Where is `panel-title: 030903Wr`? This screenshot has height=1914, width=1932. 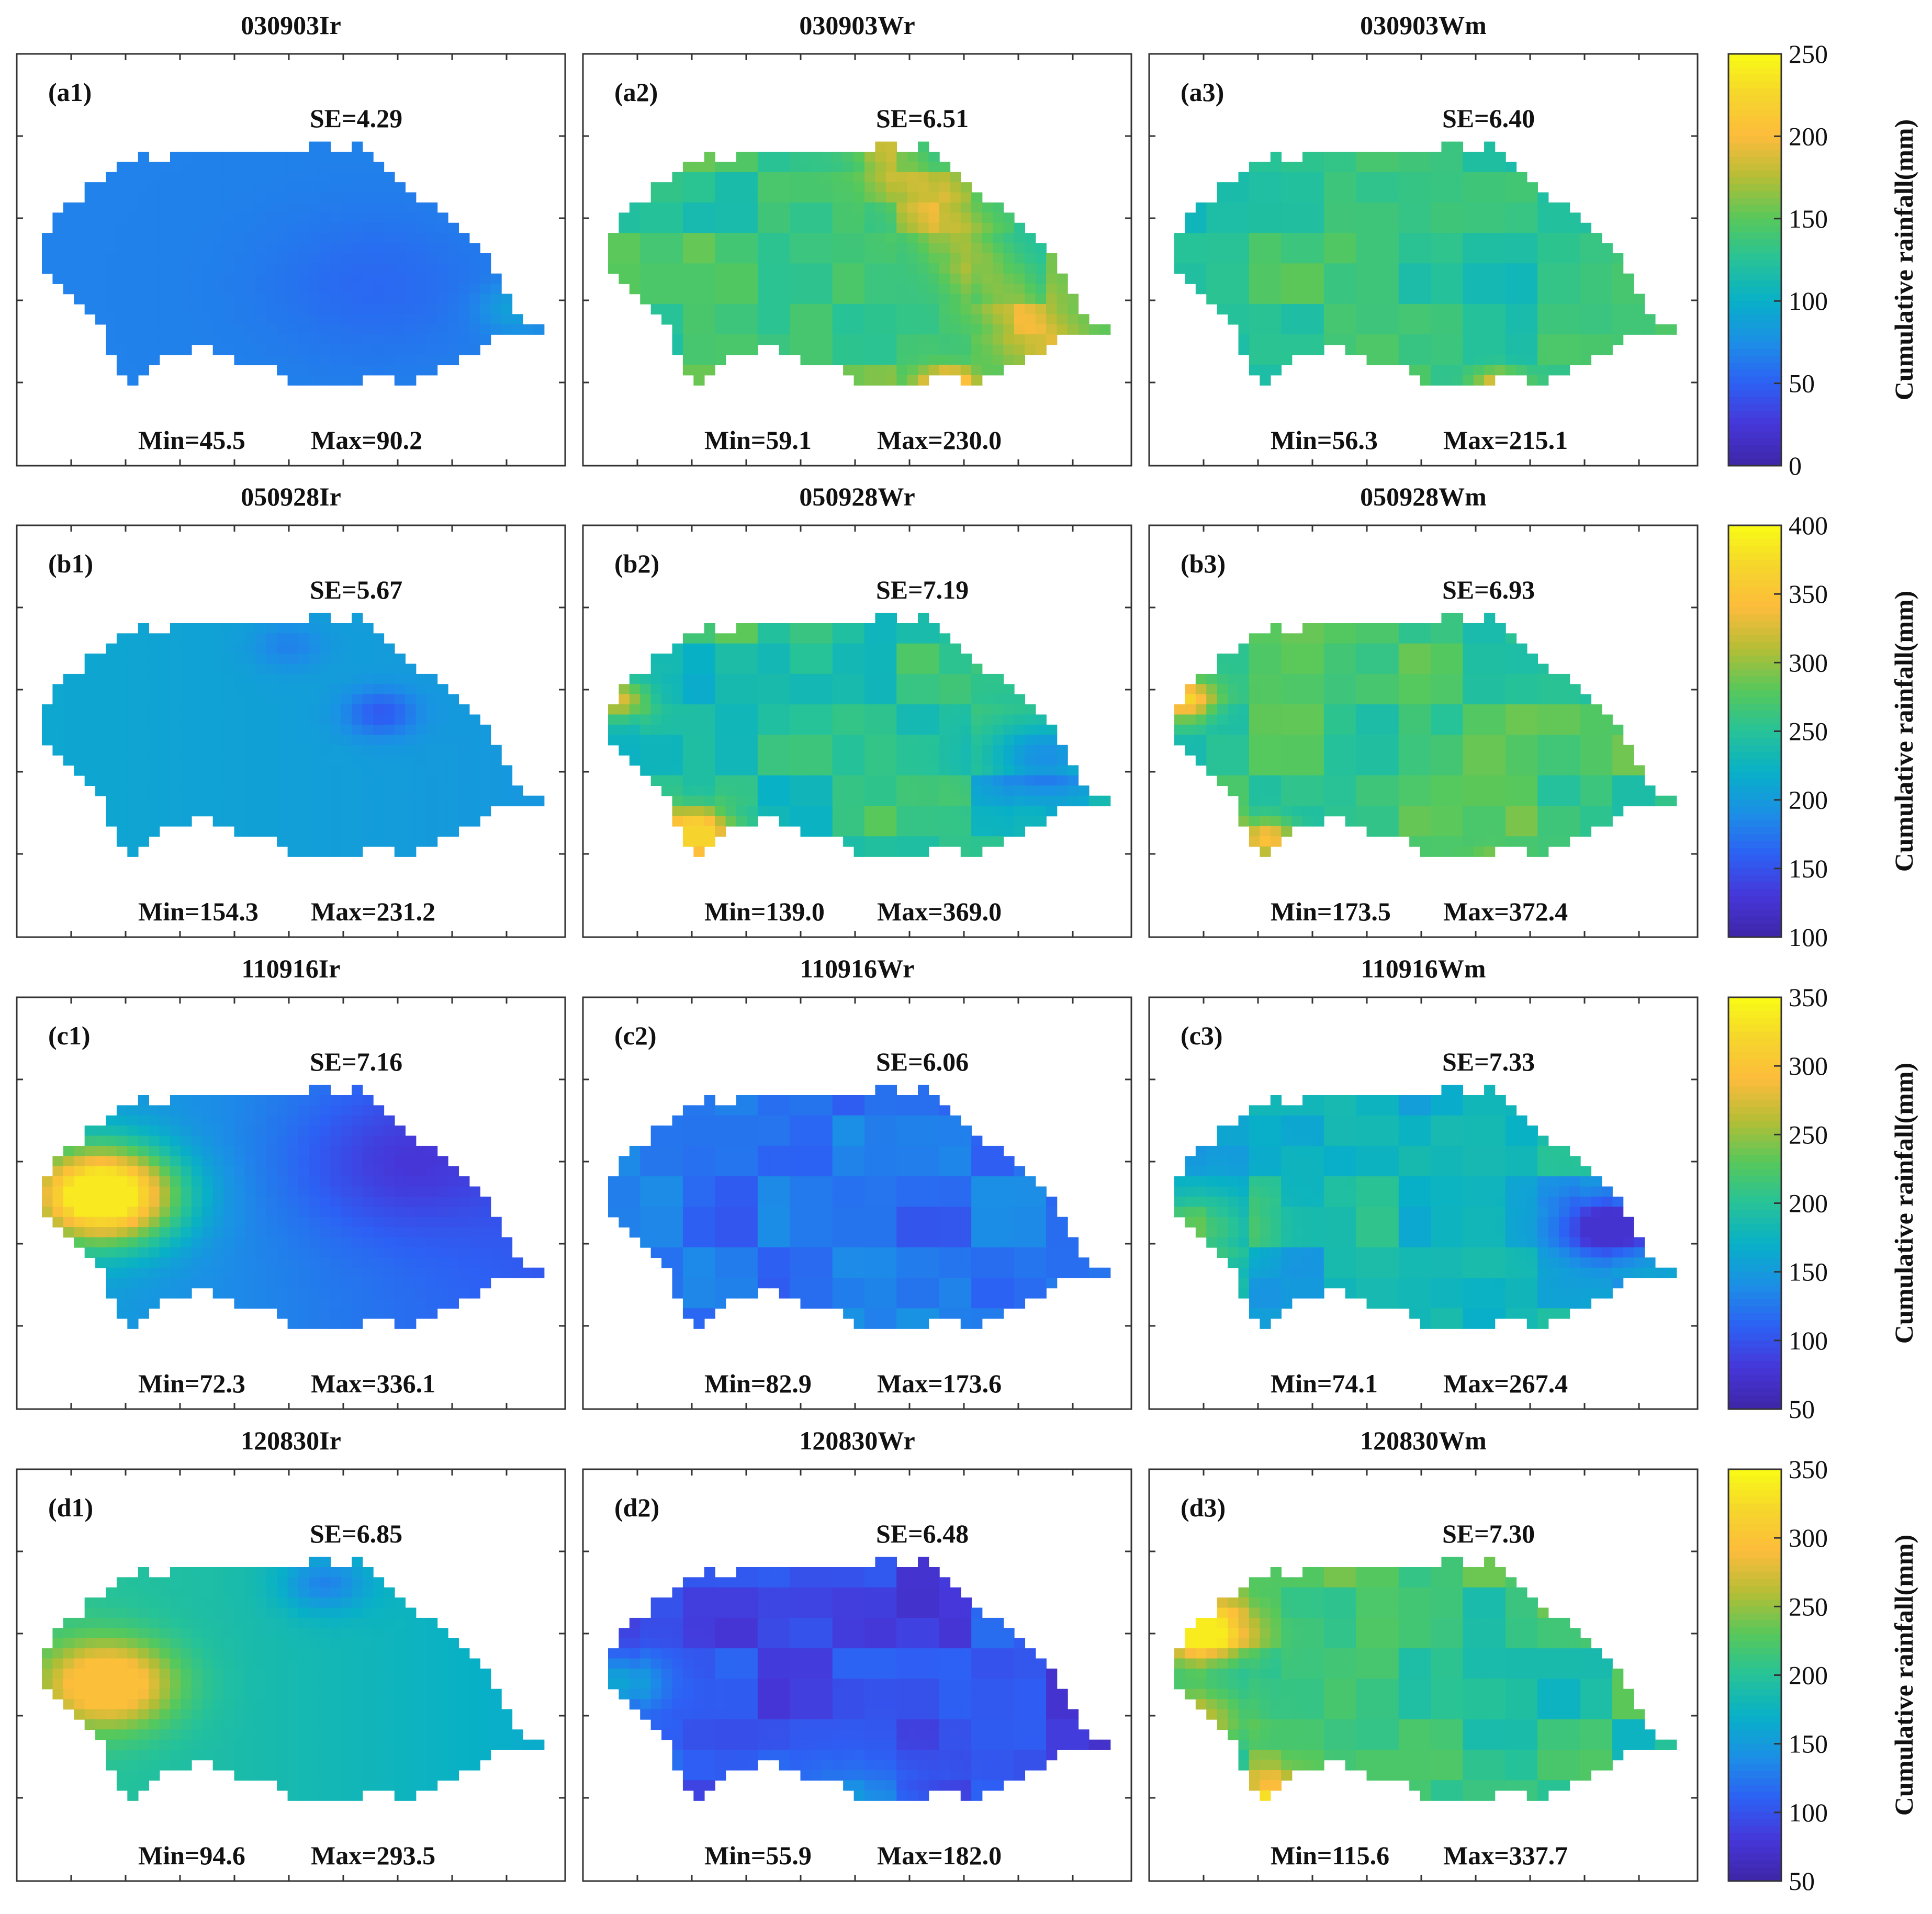 panel-title: 030903Wr is located at coordinates (857, 25).